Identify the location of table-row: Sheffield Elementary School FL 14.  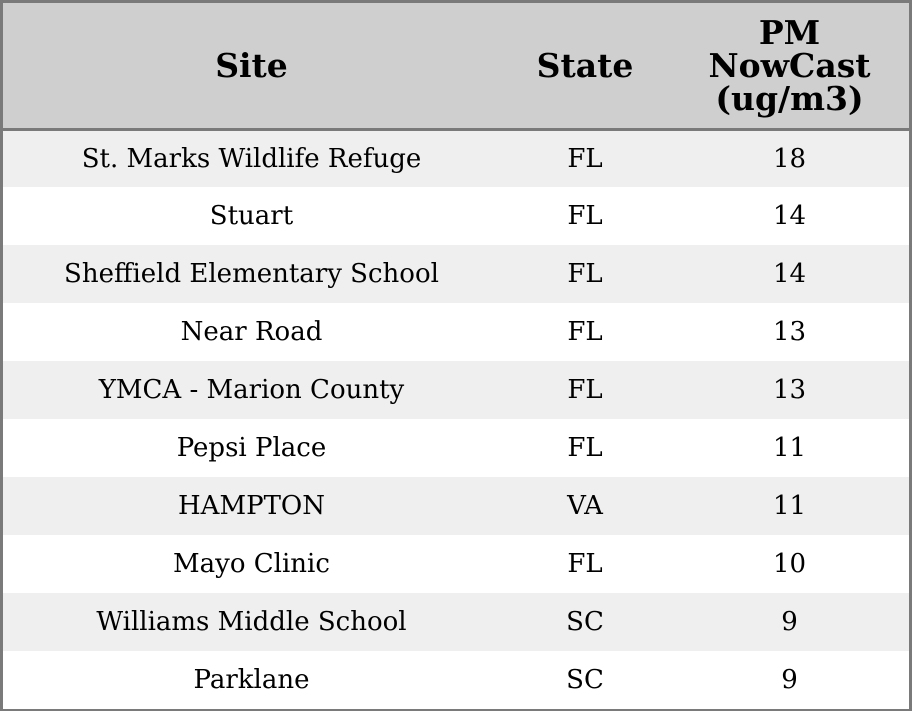
(456, 274).